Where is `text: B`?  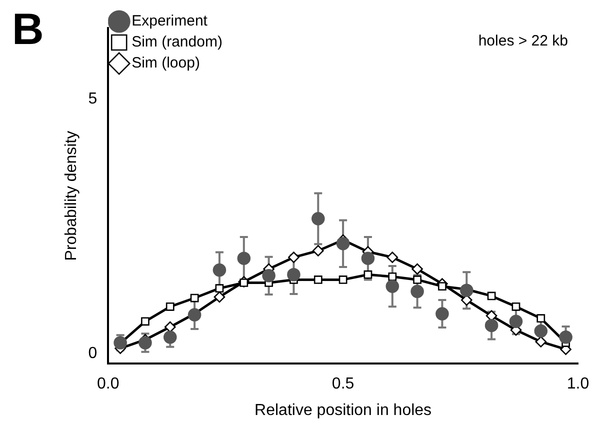
text: B is located at coordinates (28, 29).